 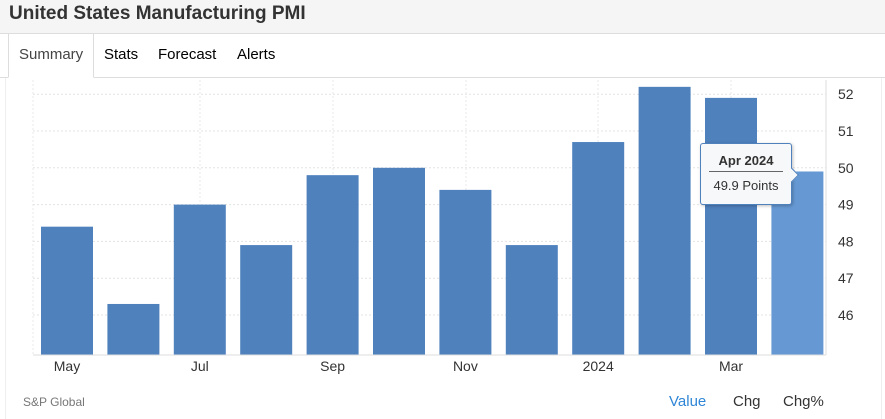 I want to click on chg-percent-option: Chg%, so click(x=803, y=401).